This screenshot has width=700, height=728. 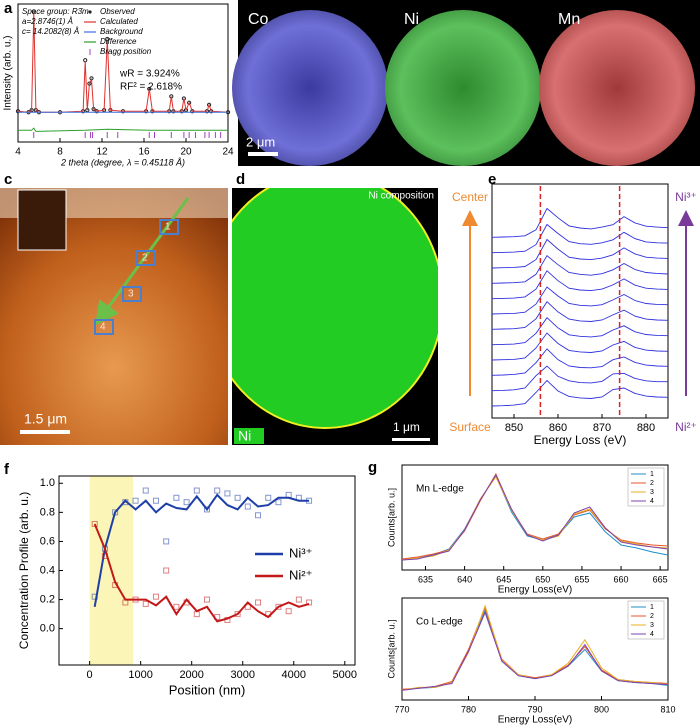 What do you see at coordinates (569, 19) in the screenshot?
I see `map-label: Mn` at bounding box center [569, 19].